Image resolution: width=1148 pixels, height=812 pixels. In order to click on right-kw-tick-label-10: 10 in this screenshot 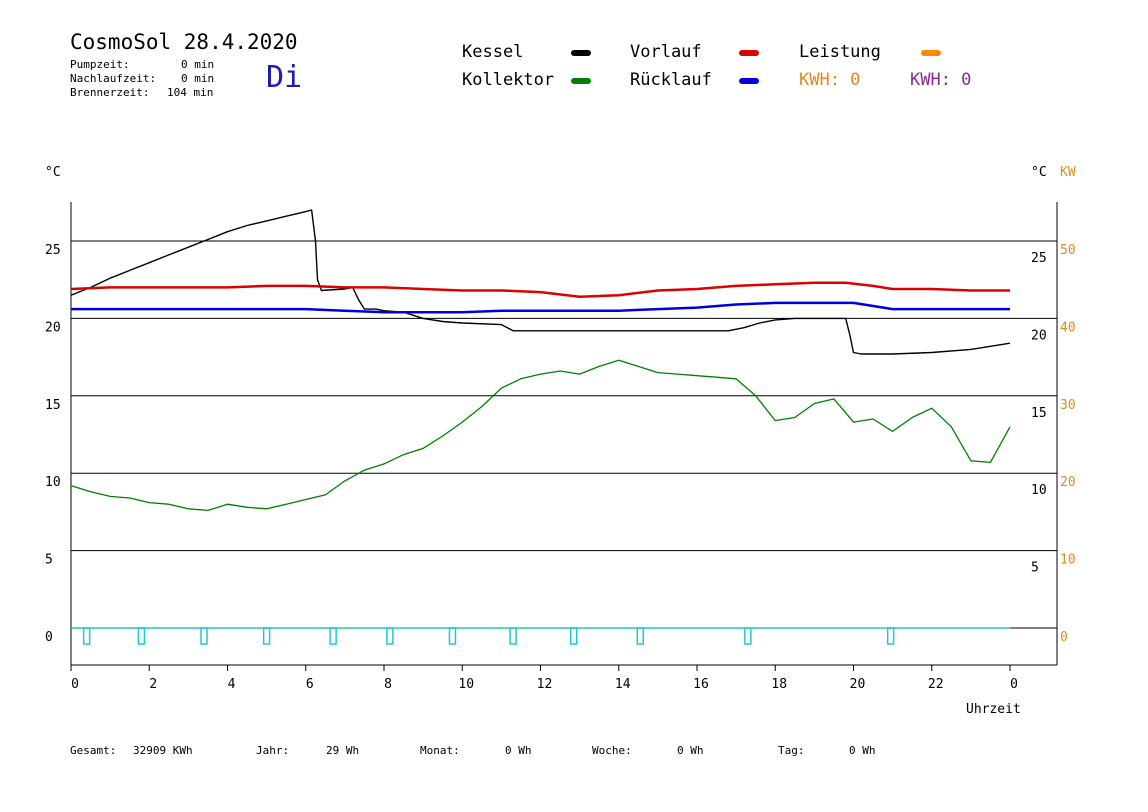, I will do `click(1068, 560)`.